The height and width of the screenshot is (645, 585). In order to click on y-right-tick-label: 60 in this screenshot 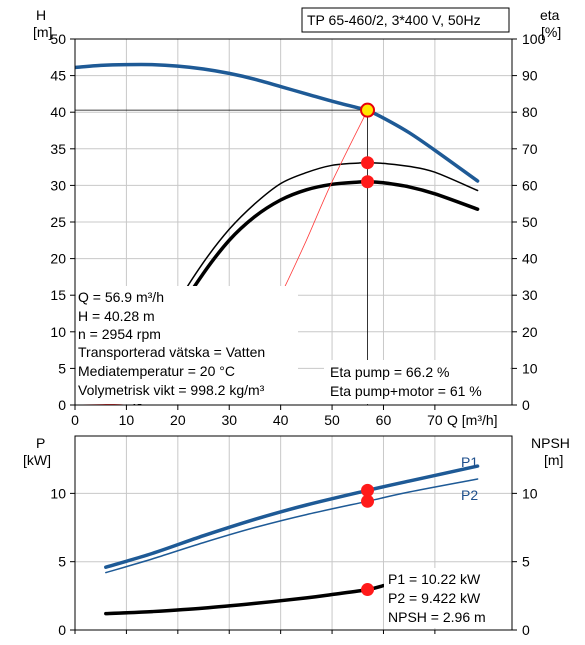, I will do `click(530, 185)`.